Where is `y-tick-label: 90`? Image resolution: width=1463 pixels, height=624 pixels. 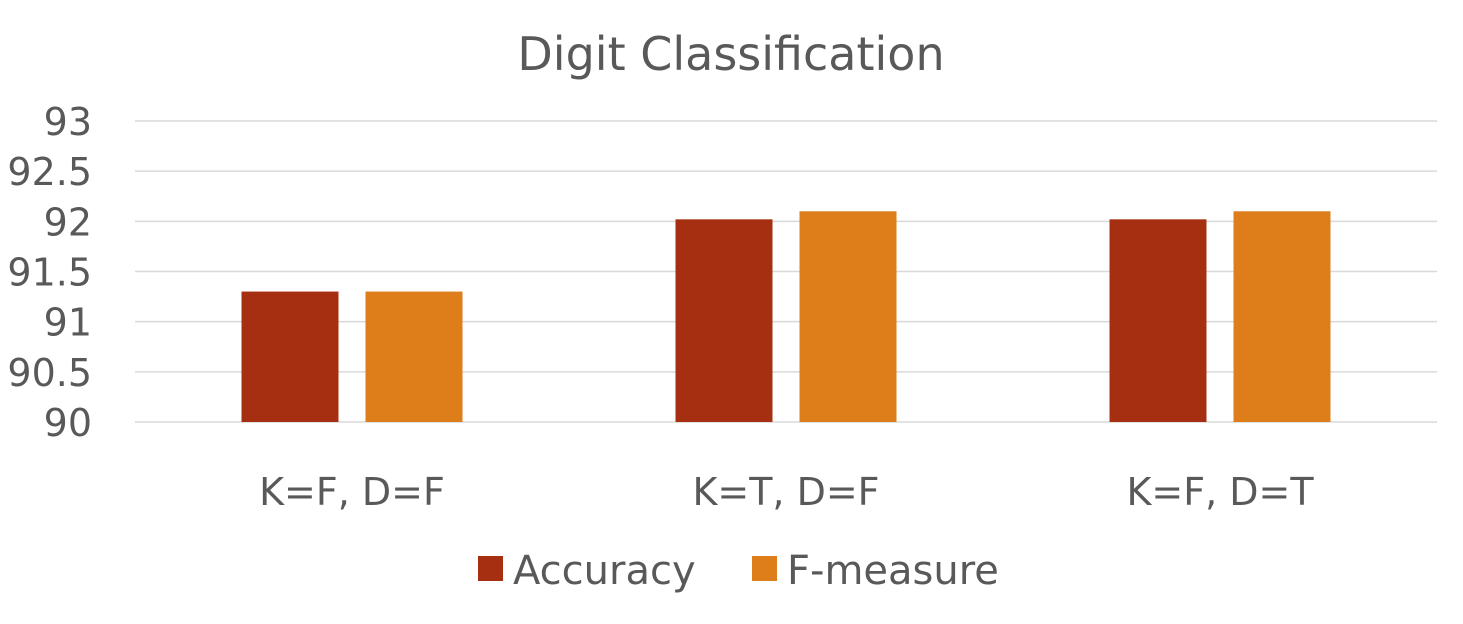
y-tick-label: 90 is located at coordinates (68, 423).